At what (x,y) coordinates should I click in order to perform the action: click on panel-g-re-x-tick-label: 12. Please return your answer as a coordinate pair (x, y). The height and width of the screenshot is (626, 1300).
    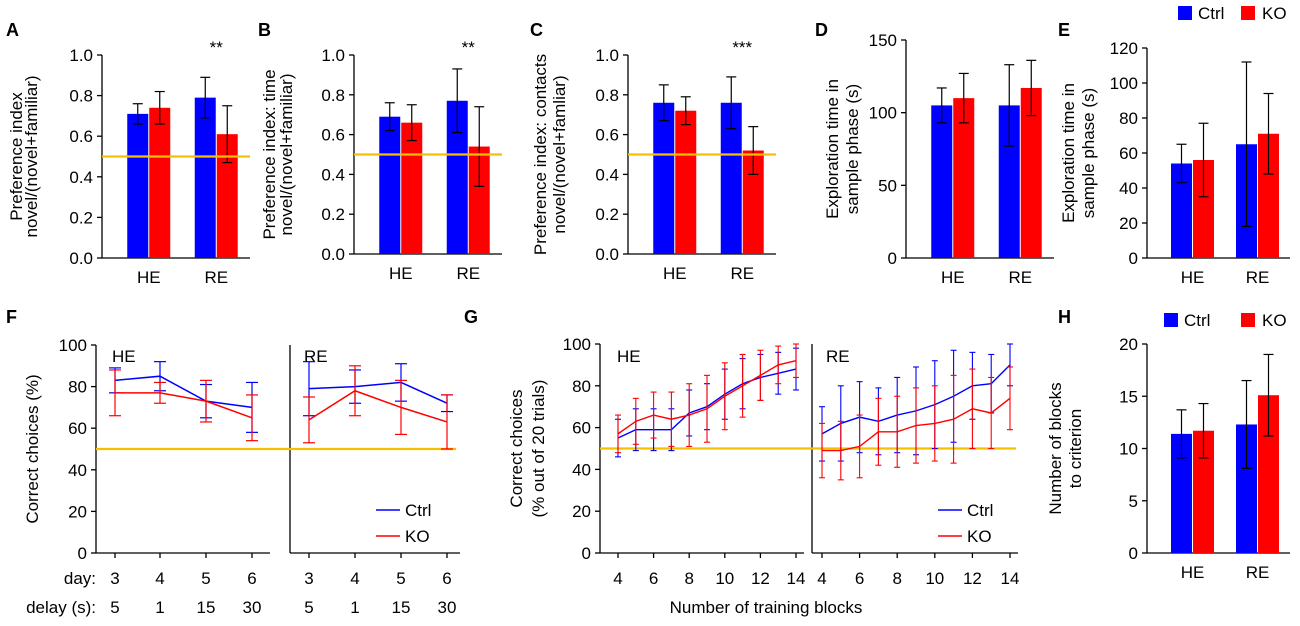
    Looking at the image, I should click on (972, 578).